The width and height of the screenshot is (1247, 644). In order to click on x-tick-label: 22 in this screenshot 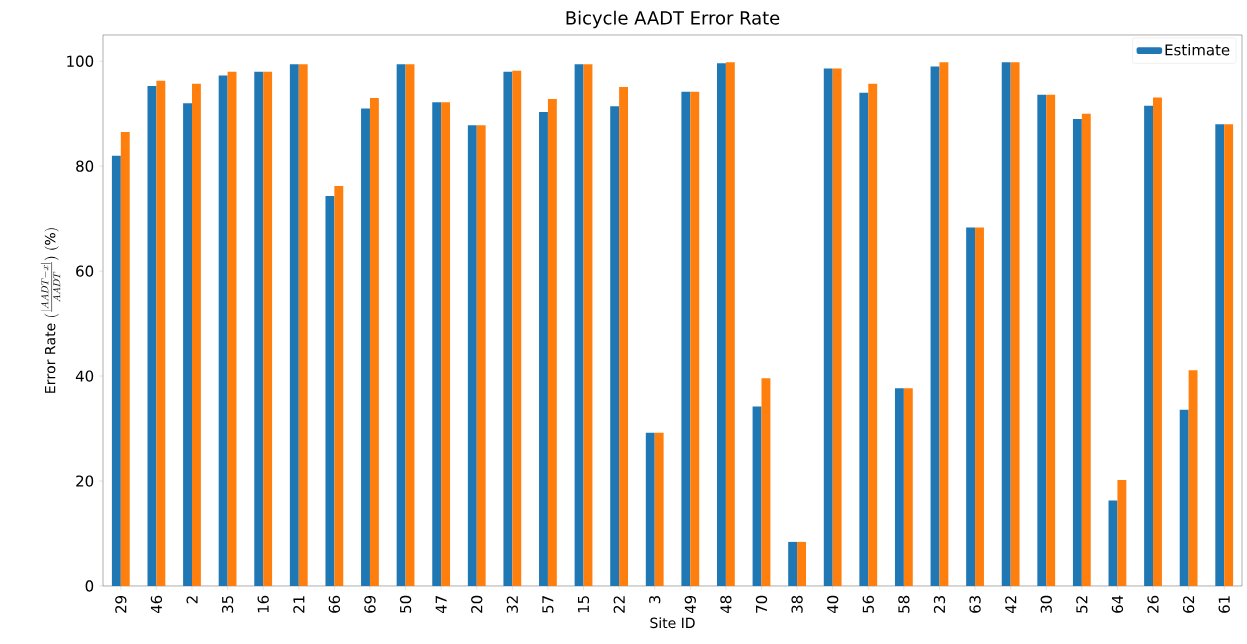, I will do `click(619, 604)`.